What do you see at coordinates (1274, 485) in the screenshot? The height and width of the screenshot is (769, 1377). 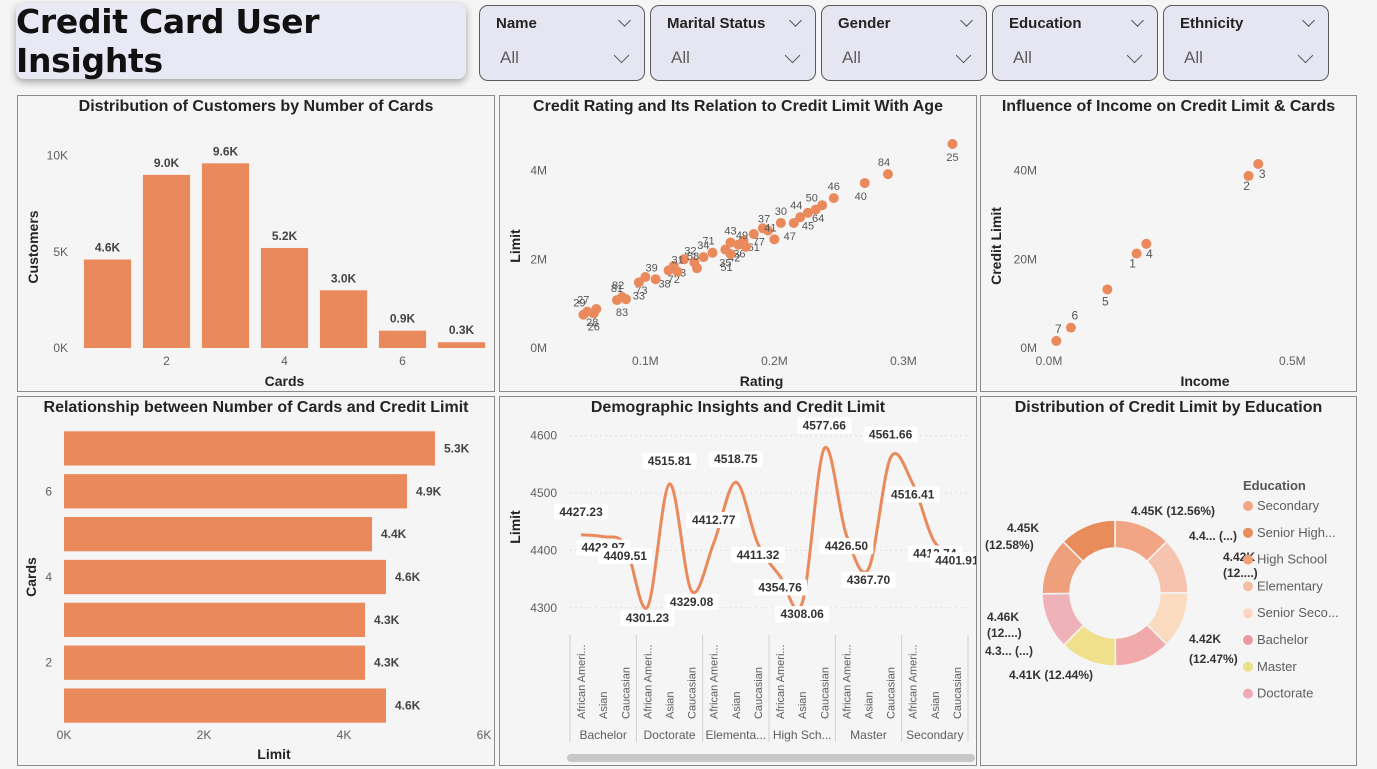 I see `legend-title: Education` at bounding box center [1274, 485].